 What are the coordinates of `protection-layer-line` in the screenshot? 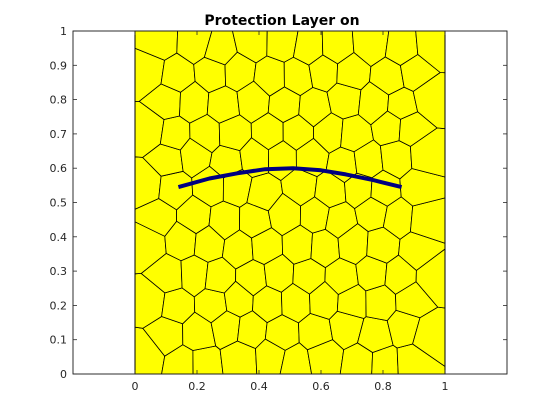 It's located at (290, 178).